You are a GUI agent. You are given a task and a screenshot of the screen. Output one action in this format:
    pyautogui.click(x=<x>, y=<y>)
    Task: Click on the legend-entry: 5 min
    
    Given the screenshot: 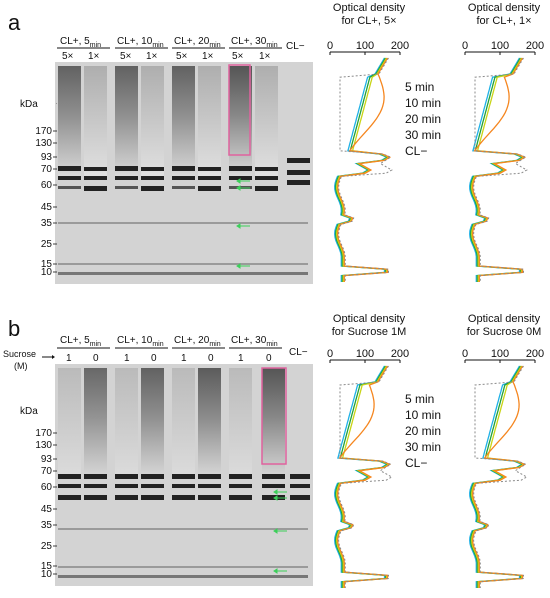 What is the action you would take?
    pyautogui.click(x=419, y=87)
    